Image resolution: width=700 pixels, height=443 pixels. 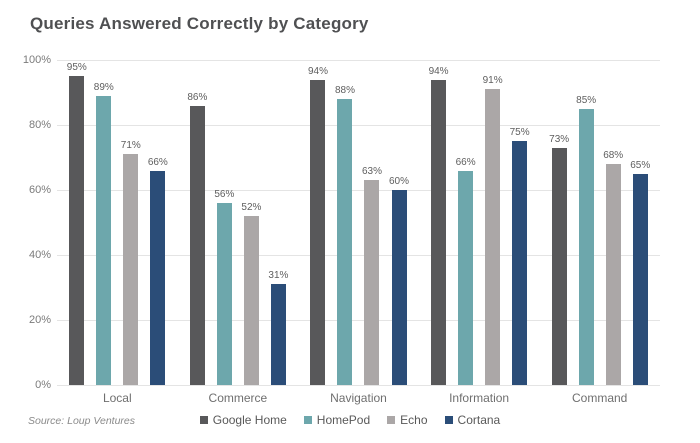 I want to click on legend-label-cortana: Cortana, so click(x=479, y=420).